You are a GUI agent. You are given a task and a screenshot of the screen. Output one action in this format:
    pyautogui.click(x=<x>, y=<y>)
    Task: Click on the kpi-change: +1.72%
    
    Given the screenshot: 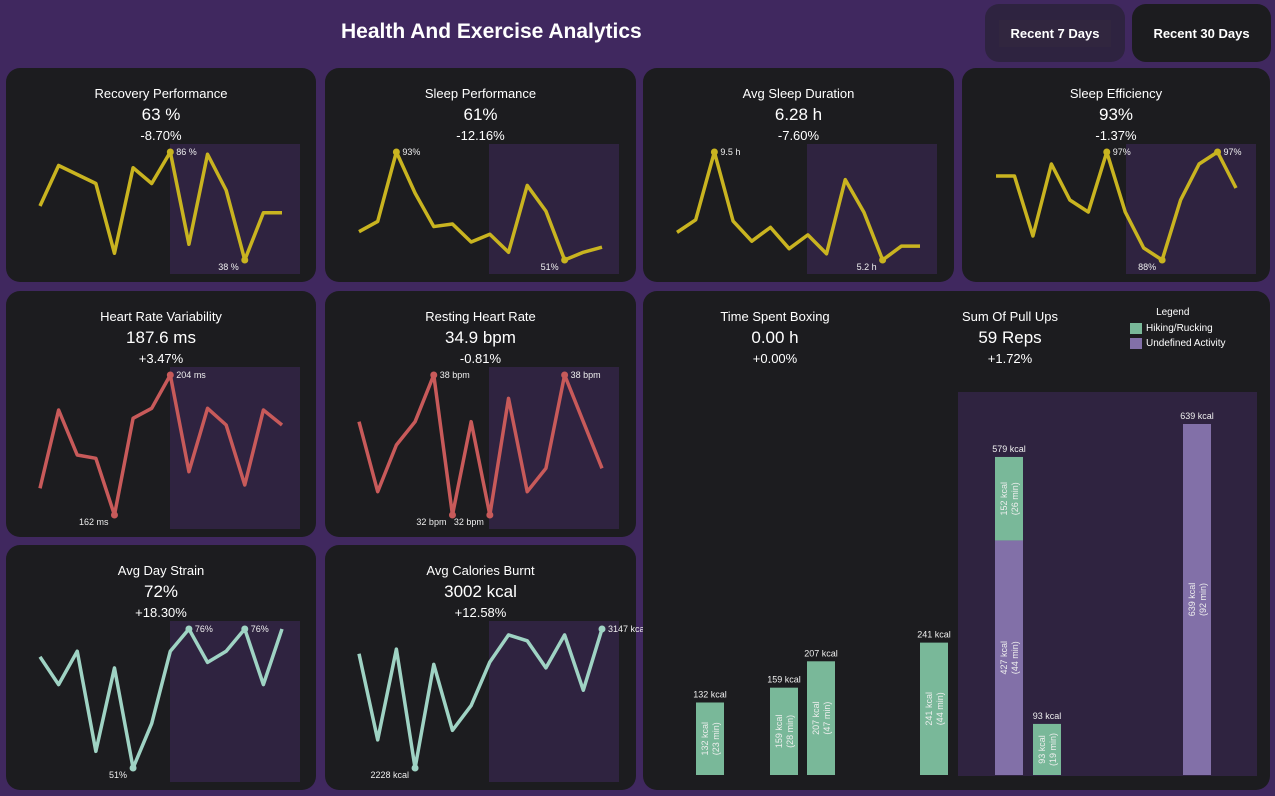 What is the action you would take?
    pyautogui.click(x=1010, y=358)
    